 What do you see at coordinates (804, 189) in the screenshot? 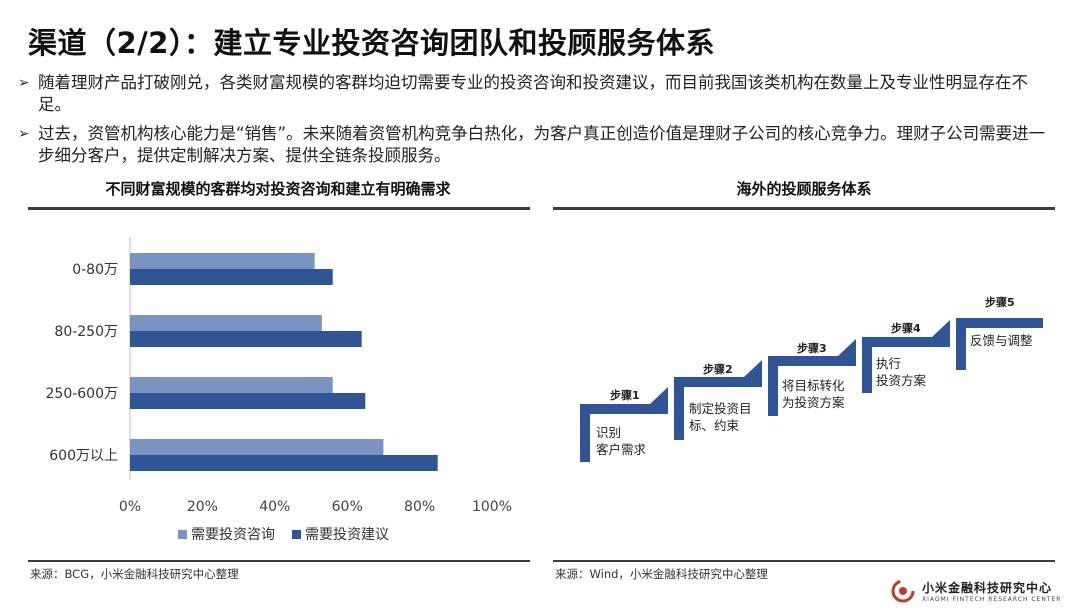
I see `right-section-title: 海外的投顾服务体系` at bounding box center [804, 189].